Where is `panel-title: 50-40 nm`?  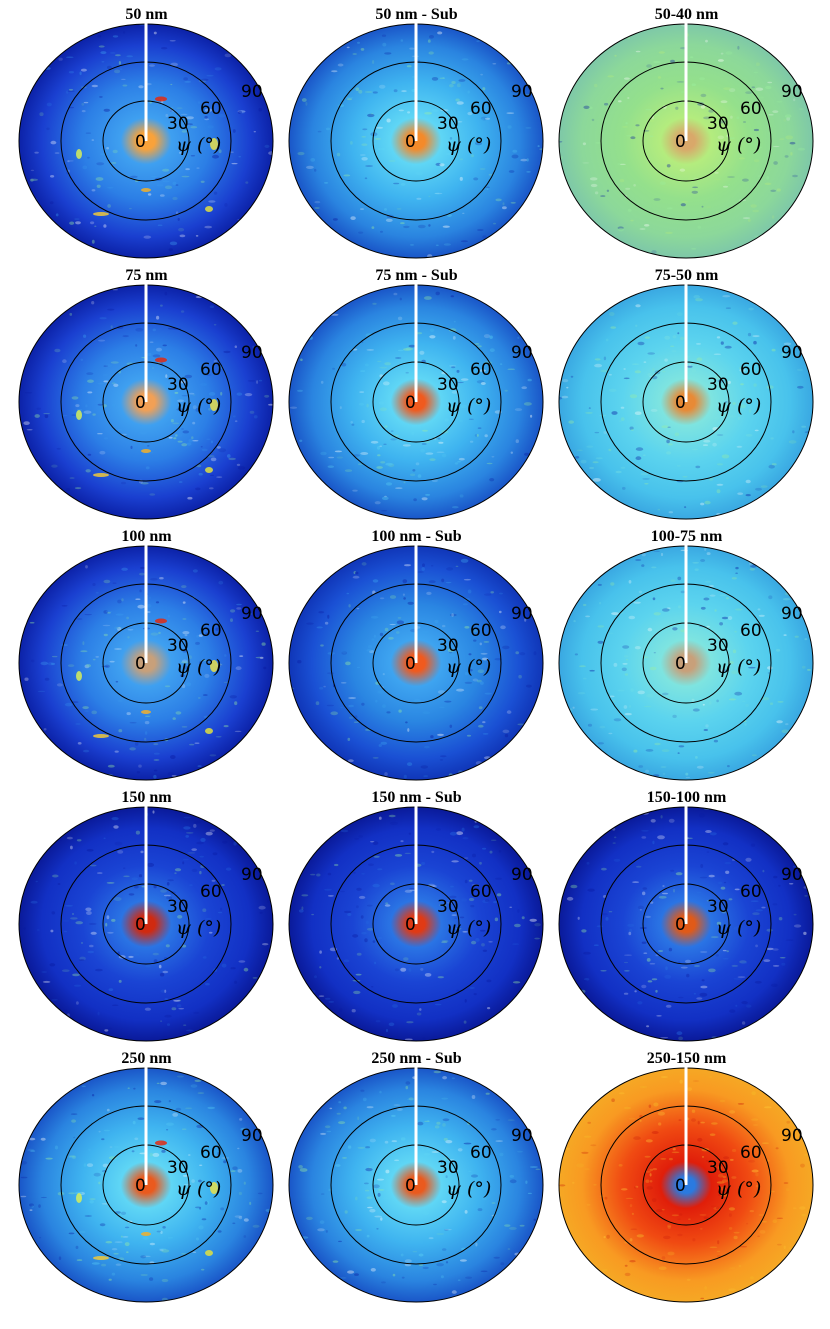
panel-title: 50-40 nm is located at coordinates (686, 14).